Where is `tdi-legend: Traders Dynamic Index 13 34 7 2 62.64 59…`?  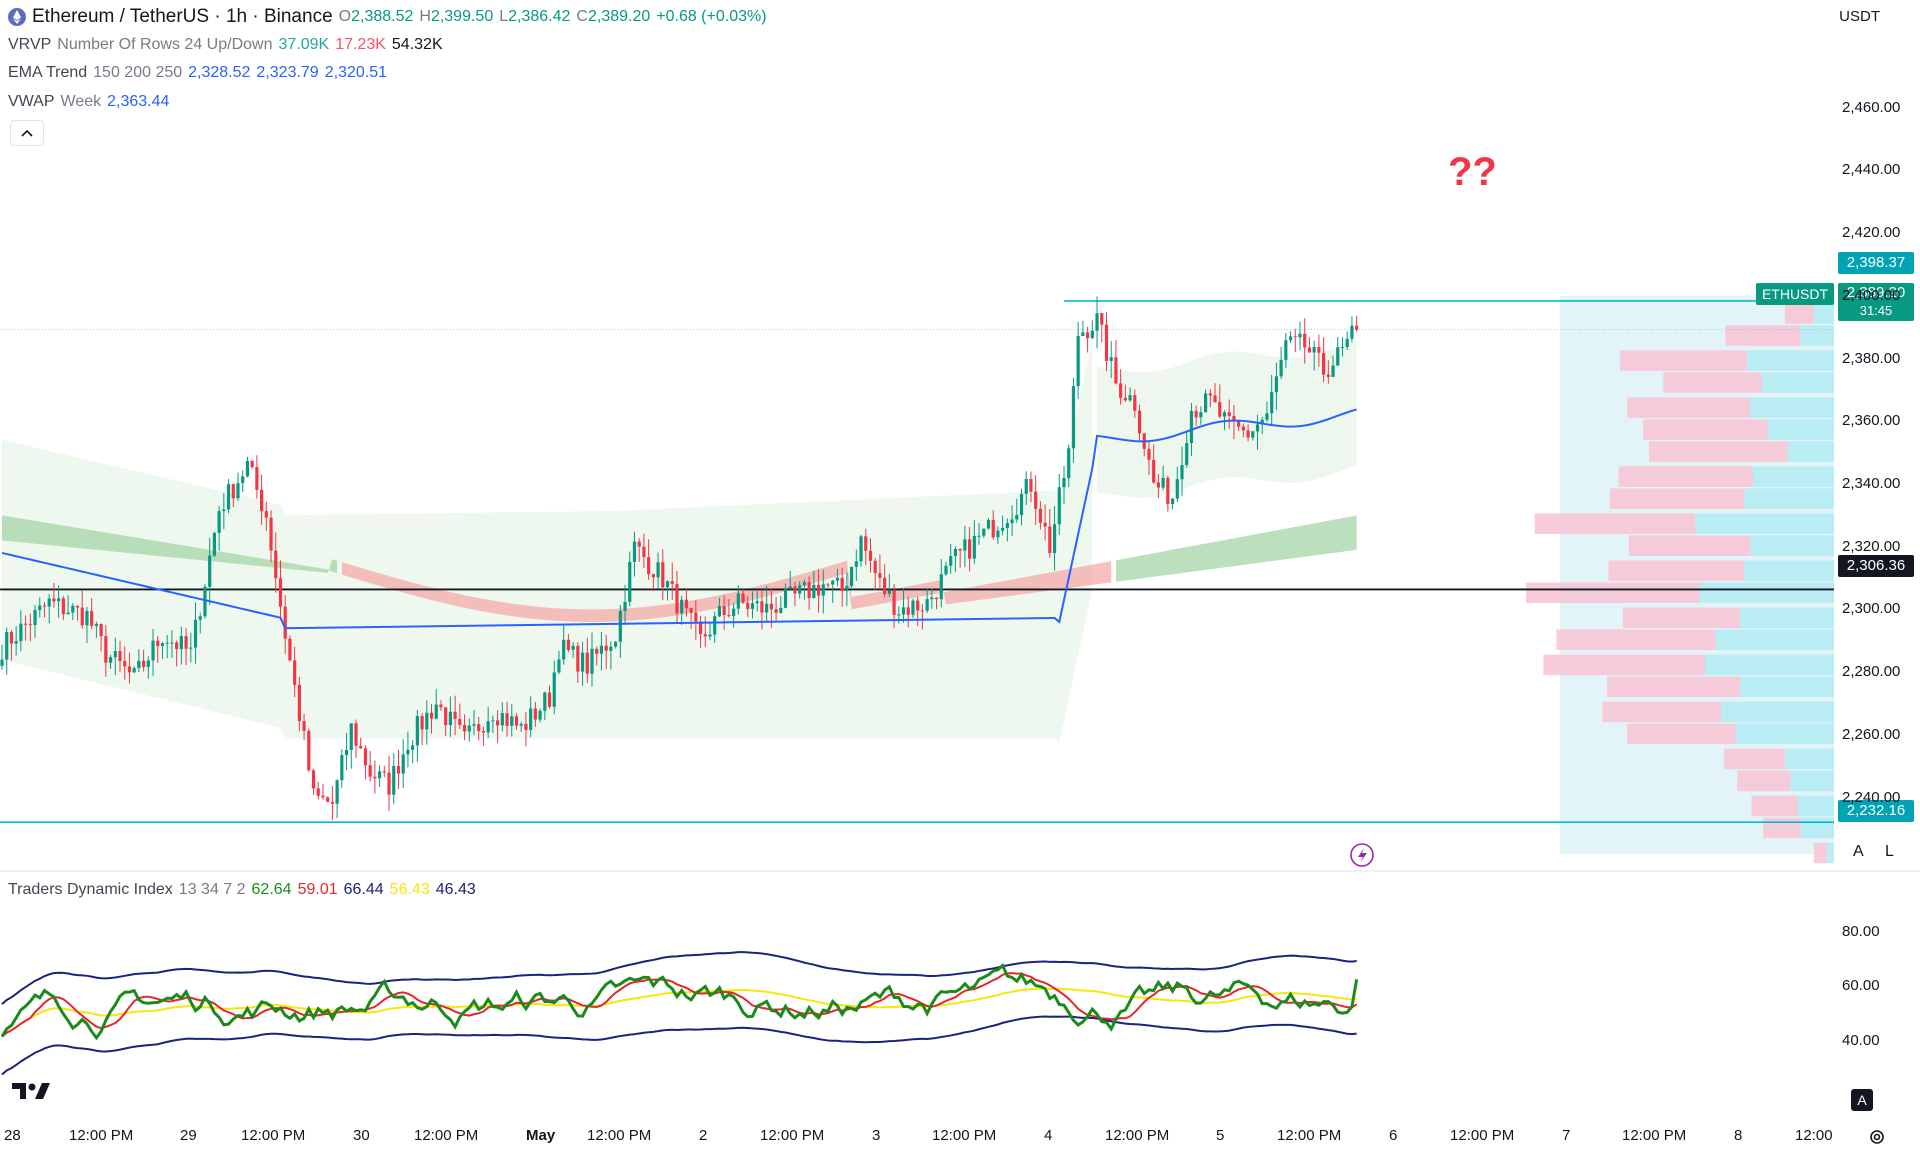 tdi-legend: Traders Dynamic Index 13 34 7 2 62.64 59… is located at coordinates (245, 890).